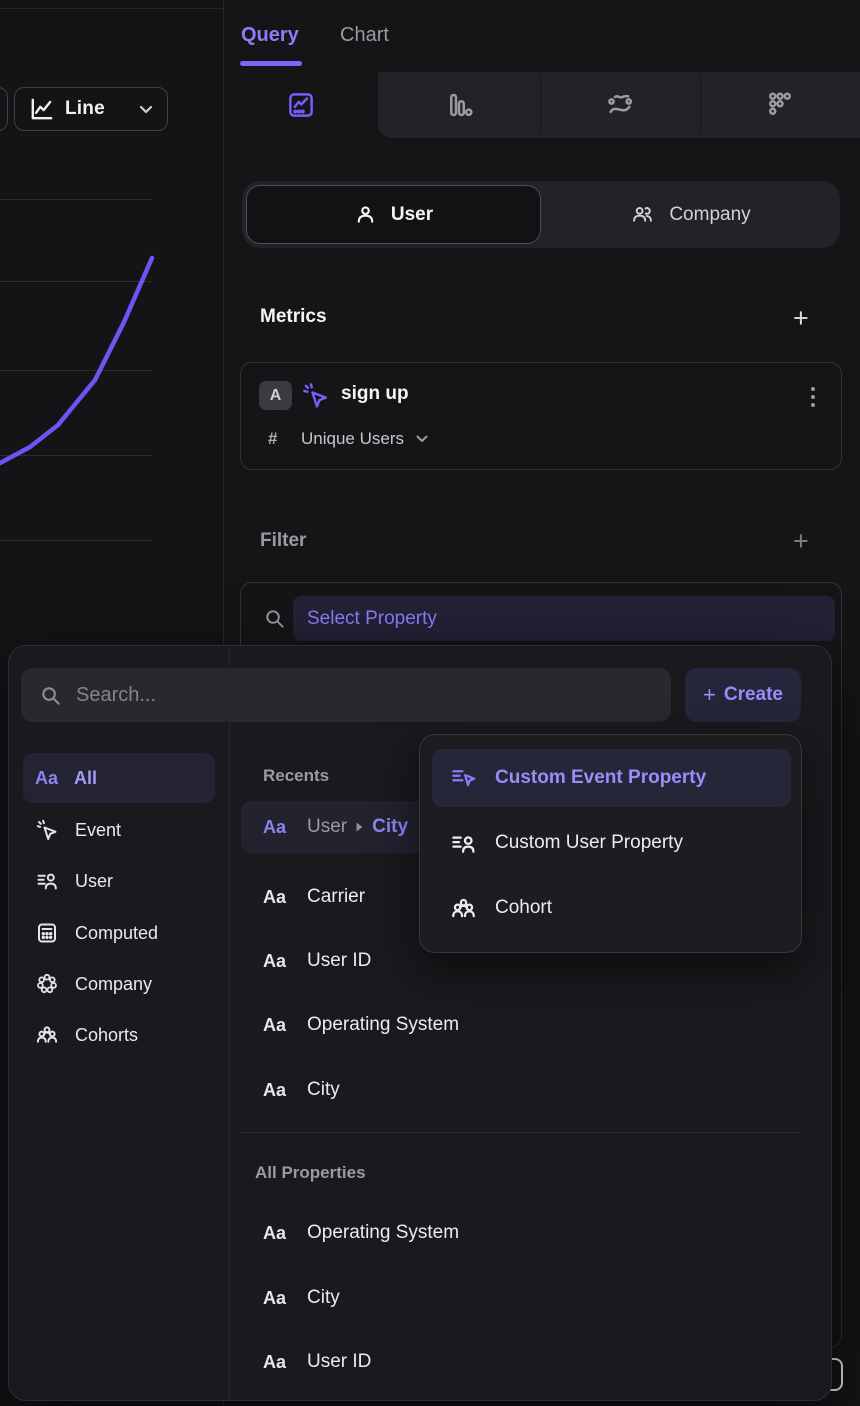 Image resolution: width=860 pixels, height=1406 pixels. Describe the element at coordinates (327, 826) in the screenshot. I see `recent-parent-label: User` at that location.